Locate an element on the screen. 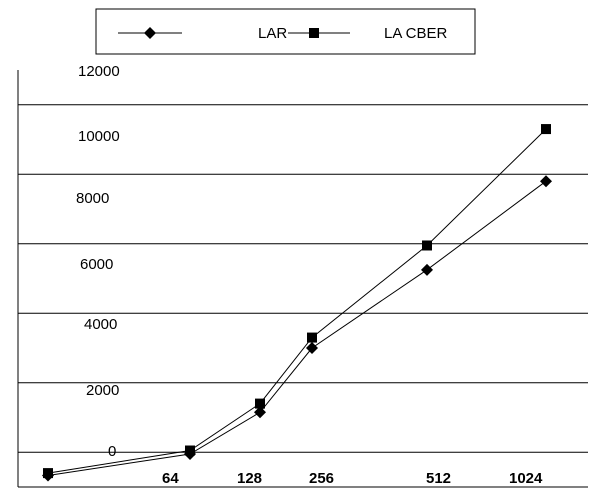 The width and height of the screenshot is (595, 490). y-tick-label-12000: 12000 is located at coordinates (99, 71).